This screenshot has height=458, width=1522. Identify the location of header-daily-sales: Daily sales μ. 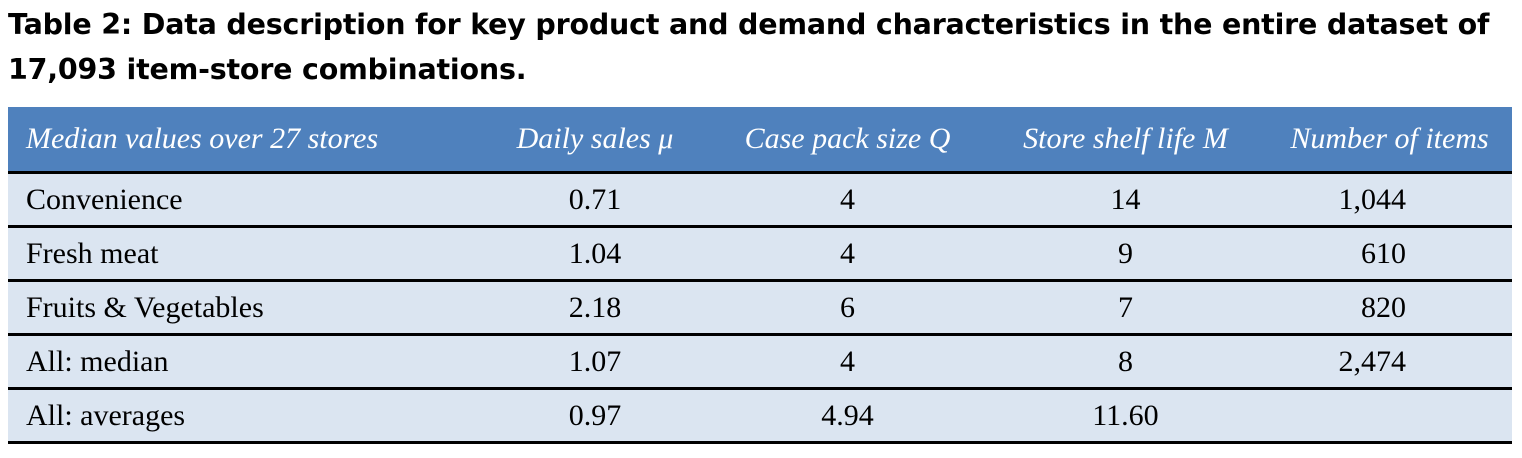
(595, 140).